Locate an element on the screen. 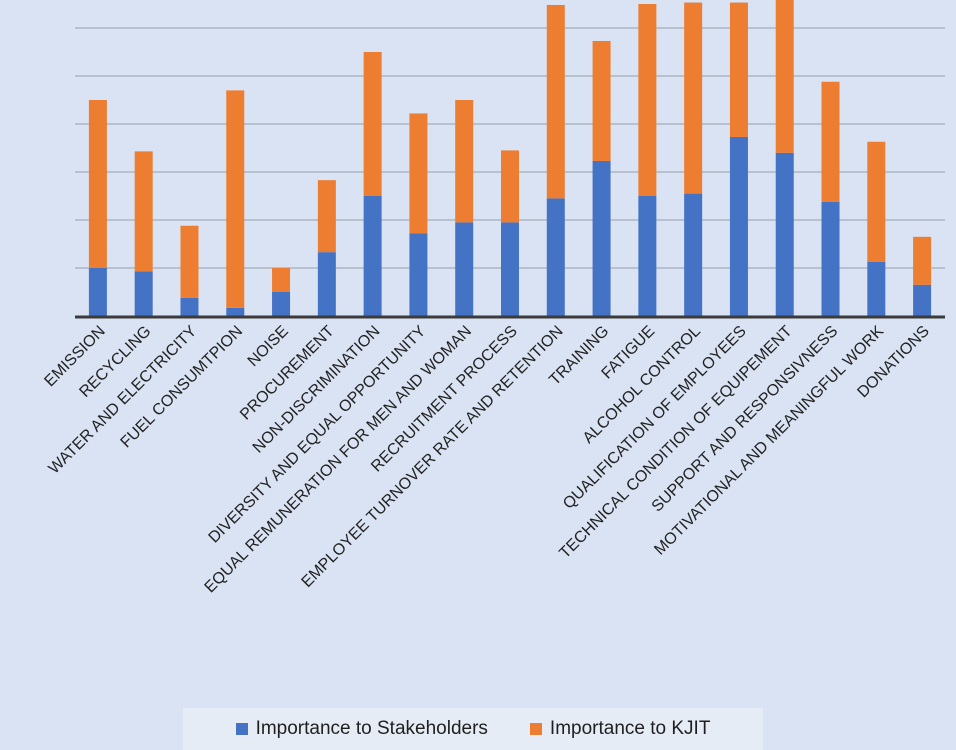 Image resolution: width=956 pixels, height=750 pixels. legend-label-stakeholders: Importance to Stakeholders is located at coordinates (371, 728).